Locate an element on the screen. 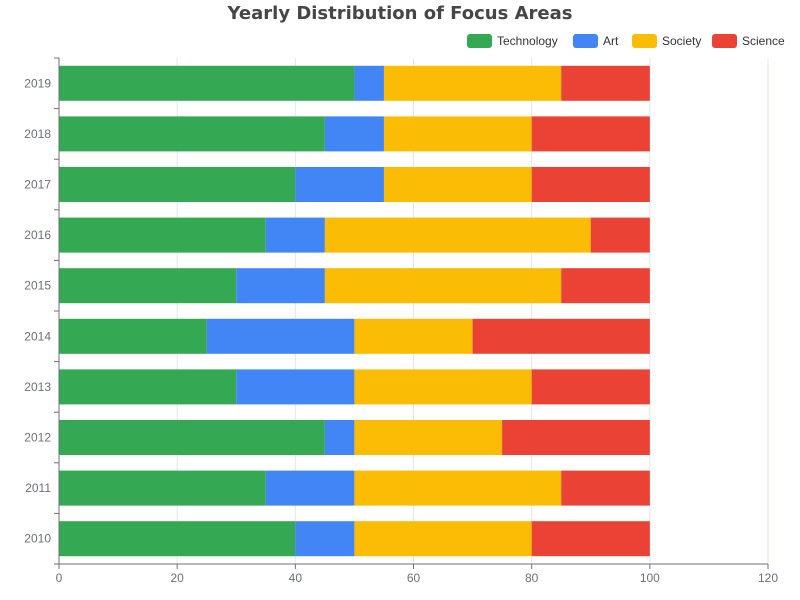 The width and height of the screenshot is (800, 600). legend-label-science: Science is located at coordinates (763, 41).